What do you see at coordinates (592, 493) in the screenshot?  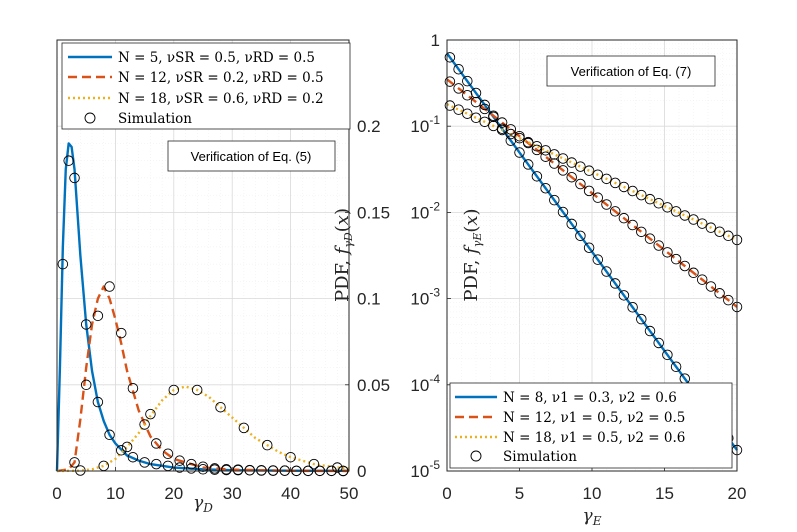 I see `right-x-tick-label: 10` at bounding box center [592, 493].